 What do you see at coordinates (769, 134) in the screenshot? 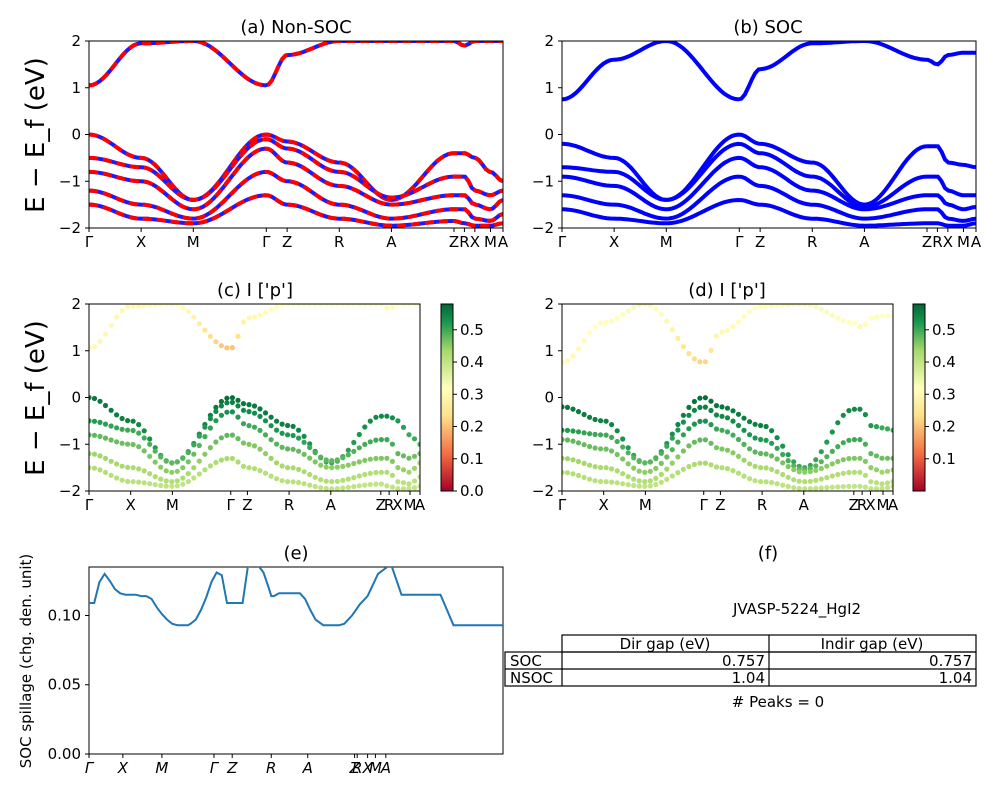
I see `plot-area` at bounding box center [769, 134].